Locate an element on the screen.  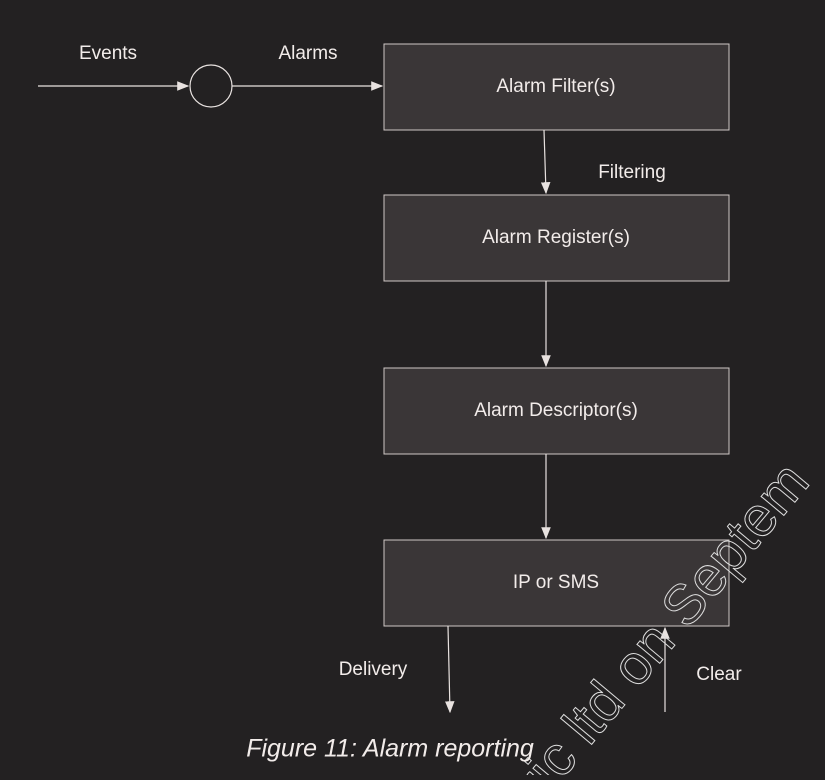
label: Events is located at coordinates (108, 53).